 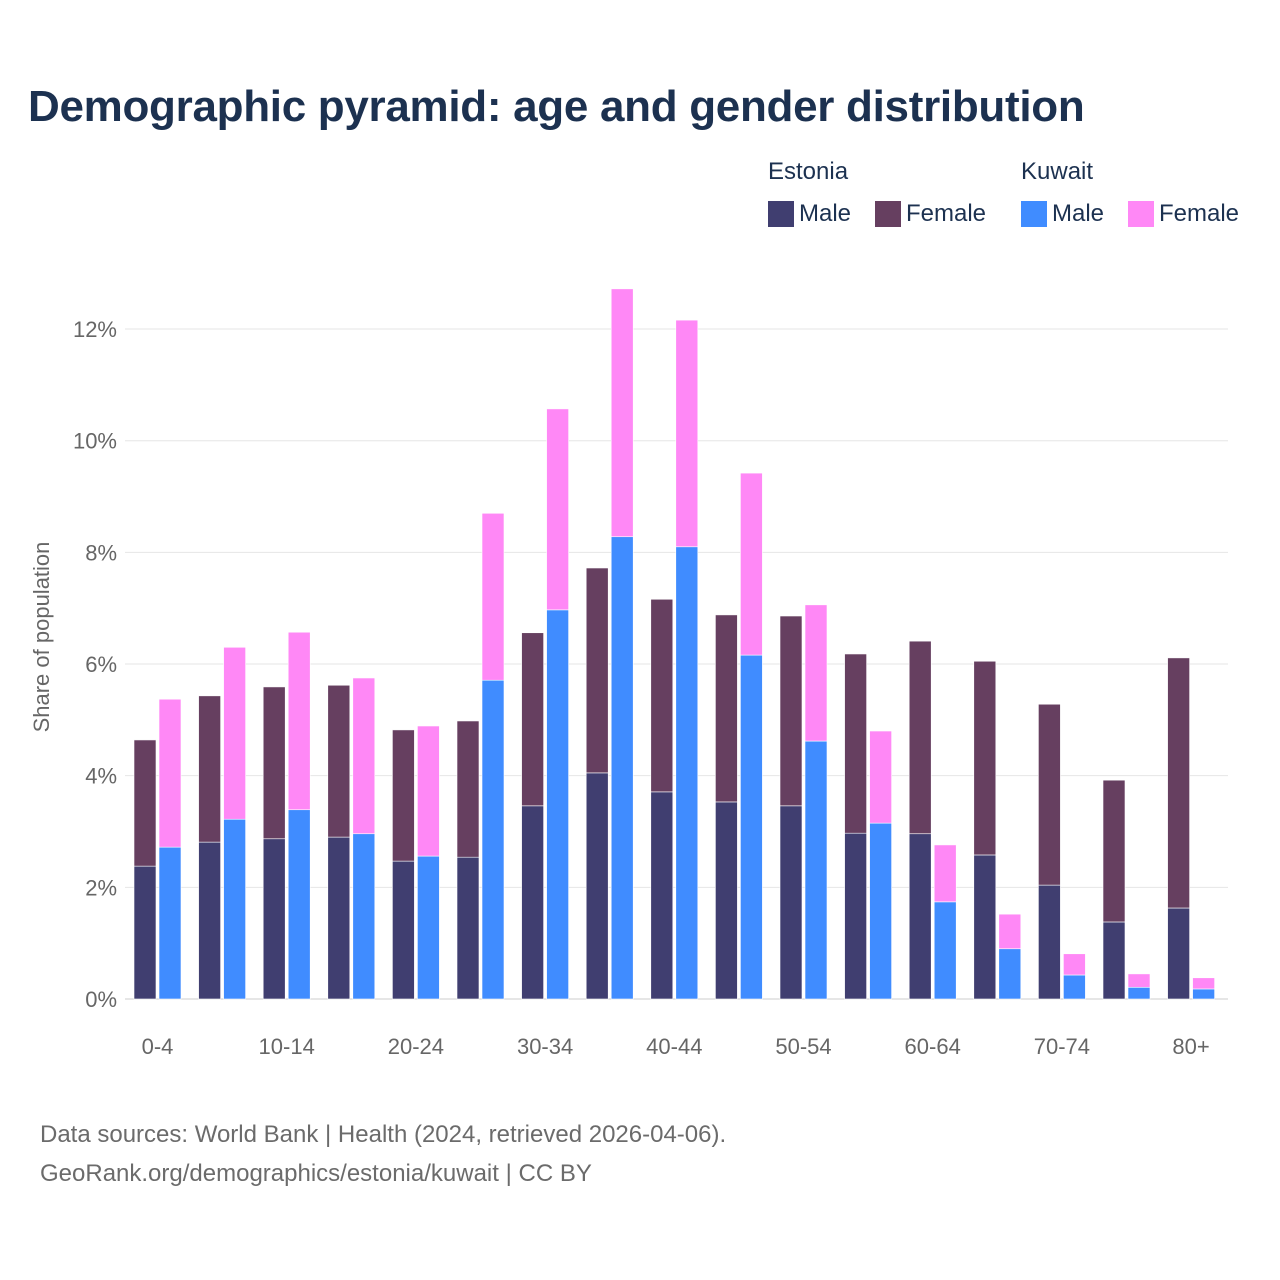 What do you see at coordinates (95, 329) in the screenshot?
I see `y-tick-label: 12%` at bounding box center [95, 329].